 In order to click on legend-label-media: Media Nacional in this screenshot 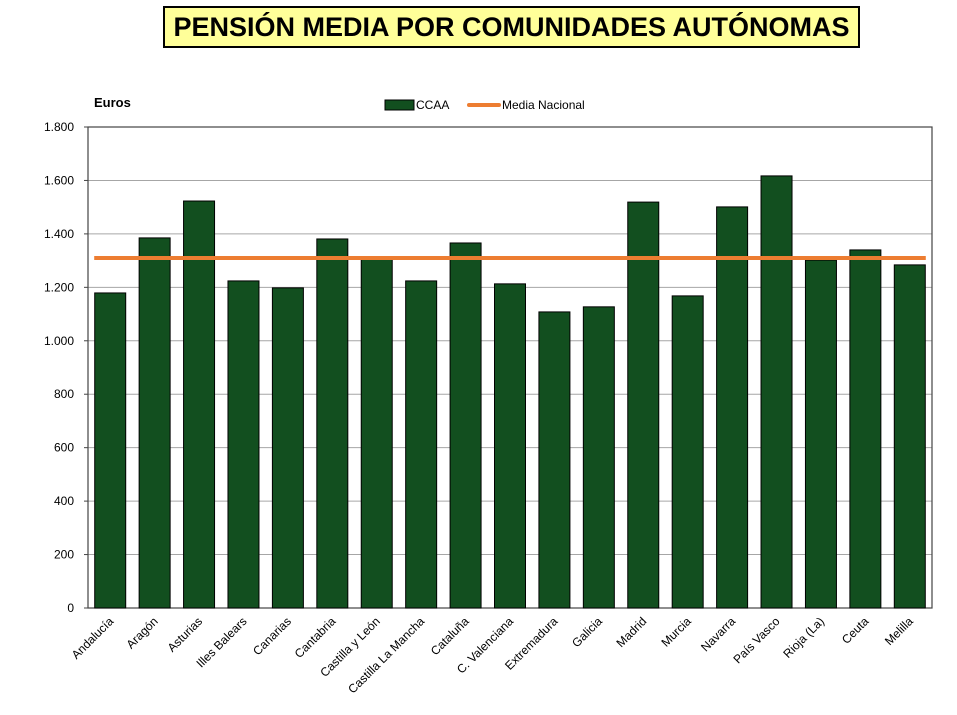, I will do `click(543, 105)`.